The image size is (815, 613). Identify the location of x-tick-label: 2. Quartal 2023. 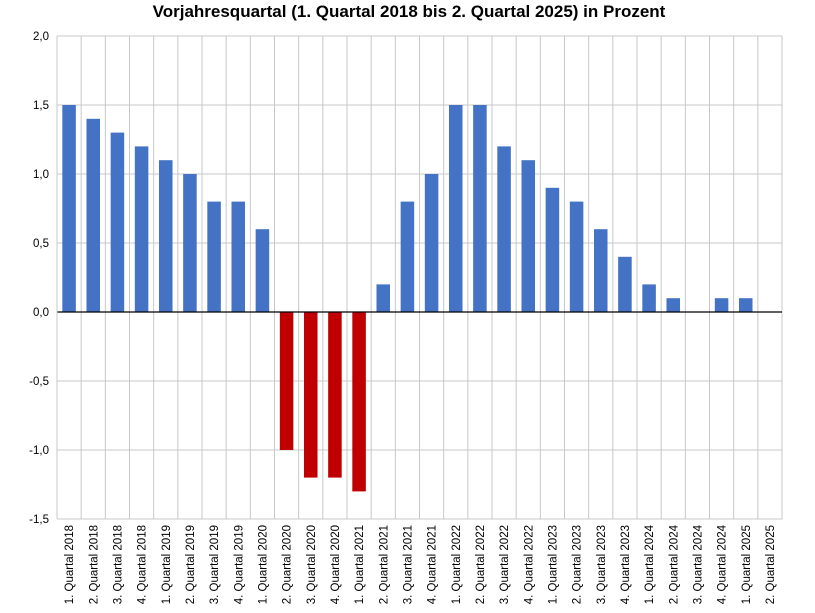
(578, 564).